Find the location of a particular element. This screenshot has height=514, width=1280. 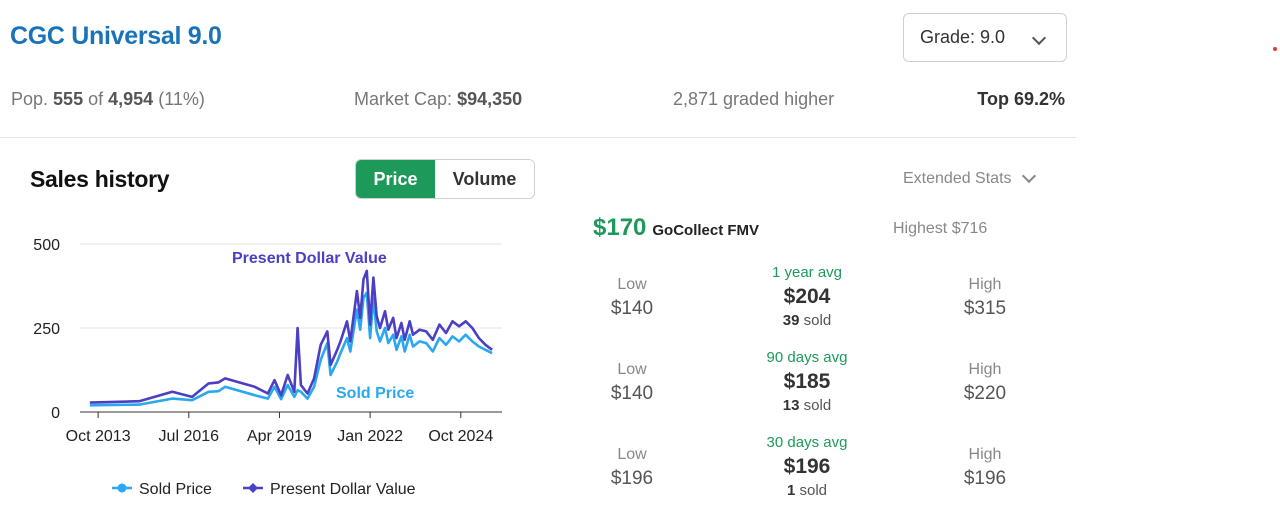

low-value: $196 is located at coordinates (632, 478).